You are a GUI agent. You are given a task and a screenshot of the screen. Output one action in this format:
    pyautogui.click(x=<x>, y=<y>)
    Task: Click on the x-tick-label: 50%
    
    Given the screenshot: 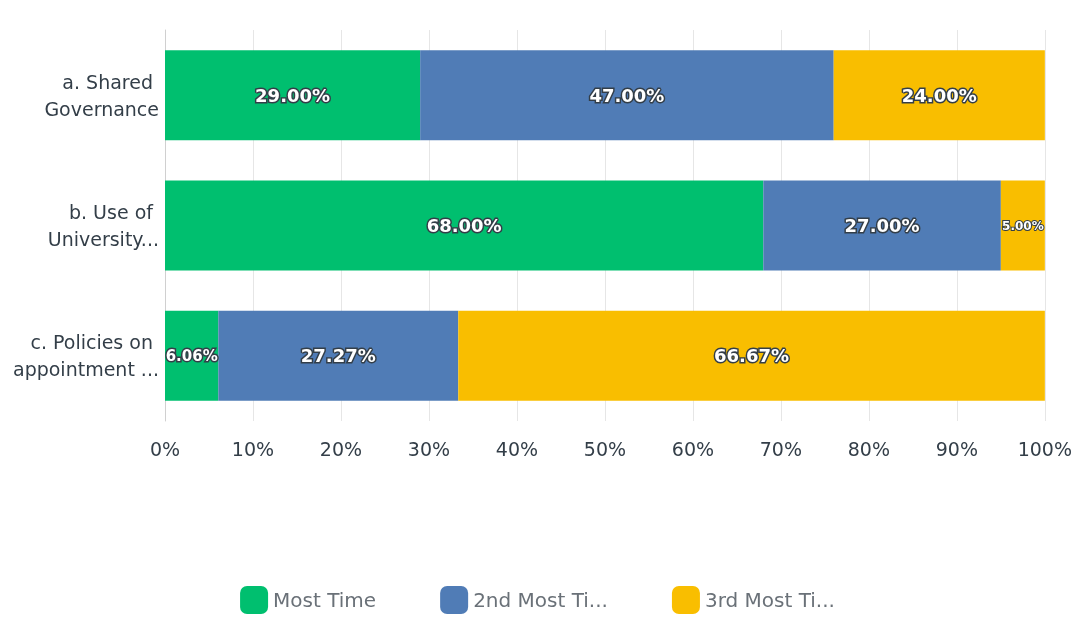 What is the action you would take?
    pyautogui.click(x=605, y=448)
    